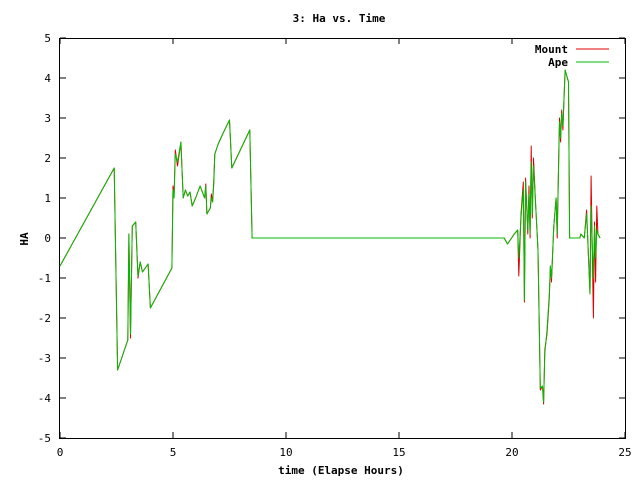  What do you see at coordinates (47, 238) in the screenshot?
I see `y-tick-label: 0` at bounding box center [47, 238].